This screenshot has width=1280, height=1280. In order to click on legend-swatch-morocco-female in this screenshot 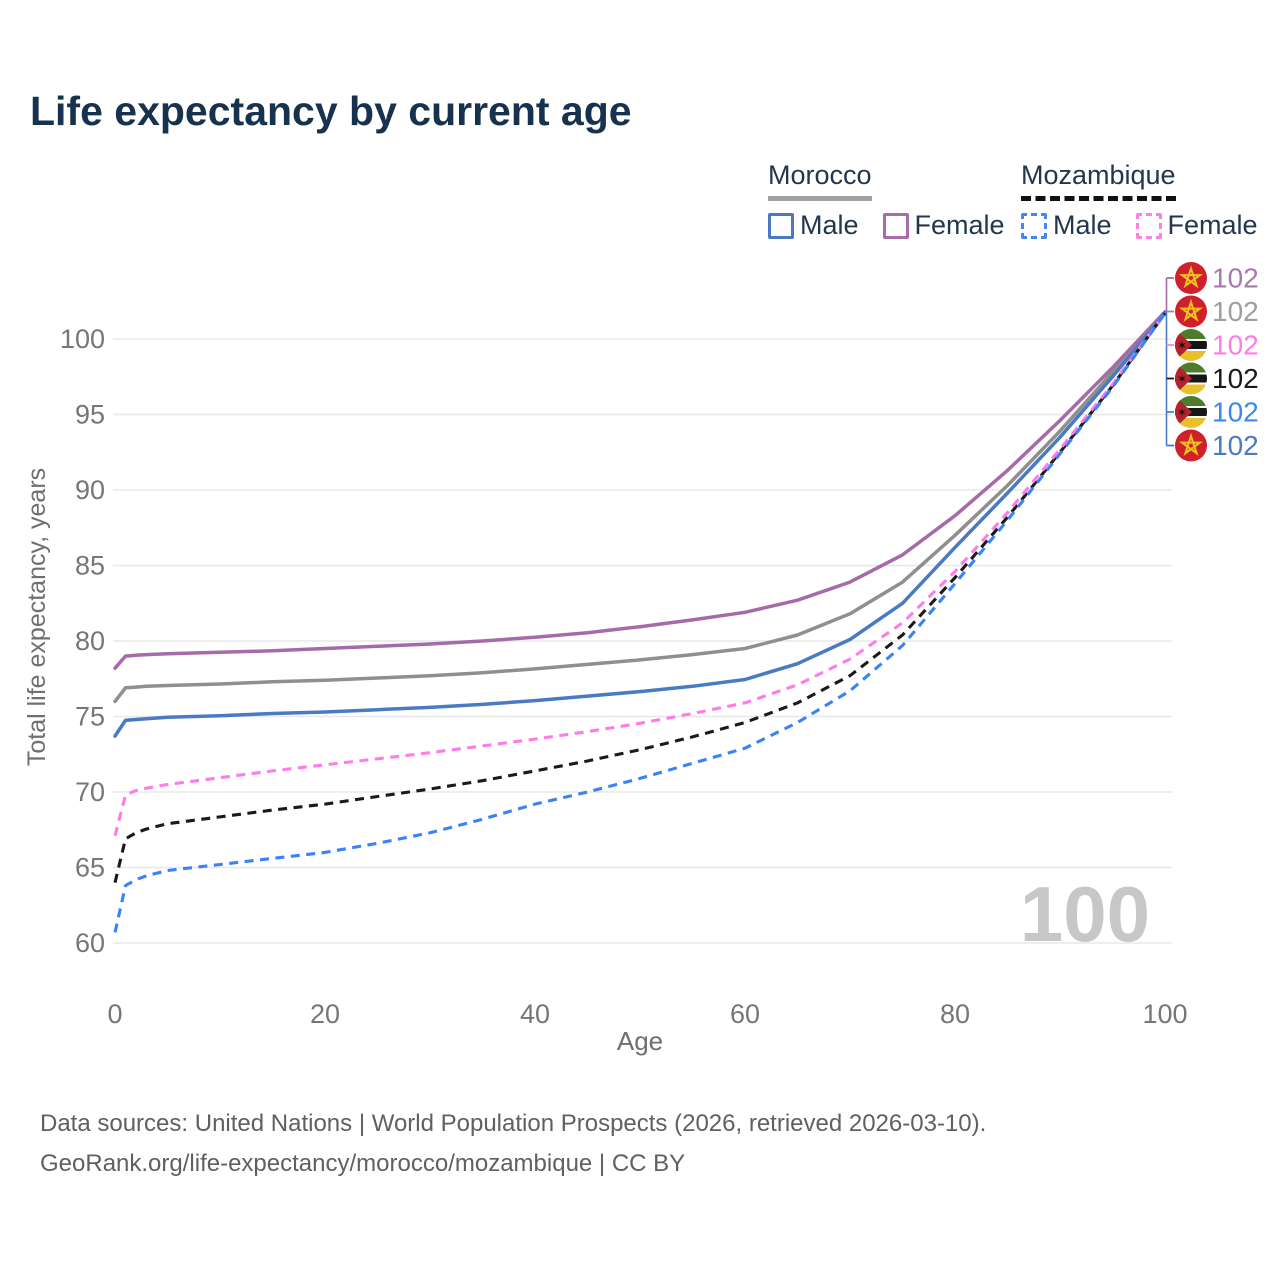, I will do `click(895, 225)`.